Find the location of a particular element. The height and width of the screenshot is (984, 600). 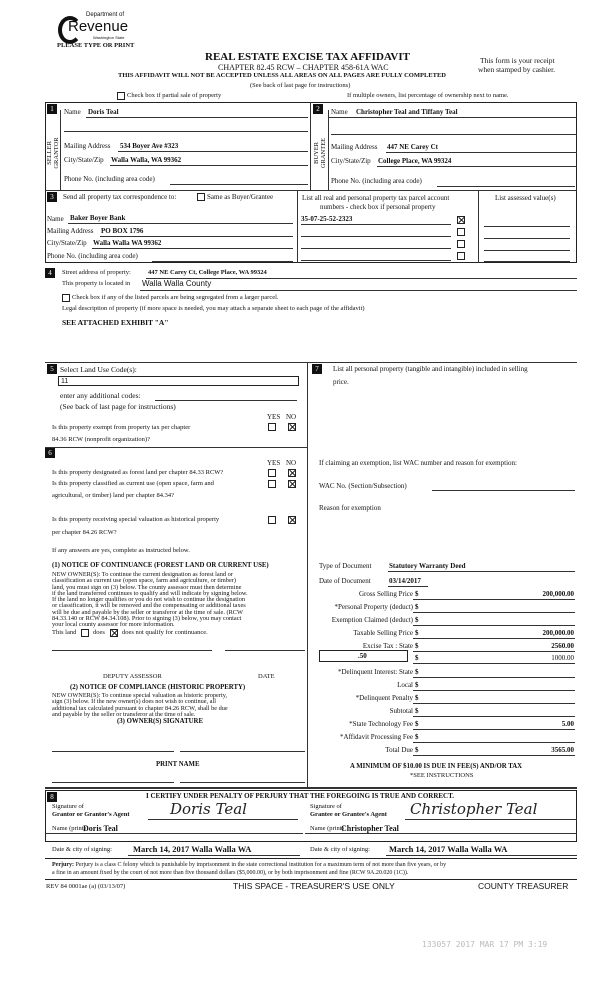

exempt-yes-checkbox is located at coordinates (272, 427).